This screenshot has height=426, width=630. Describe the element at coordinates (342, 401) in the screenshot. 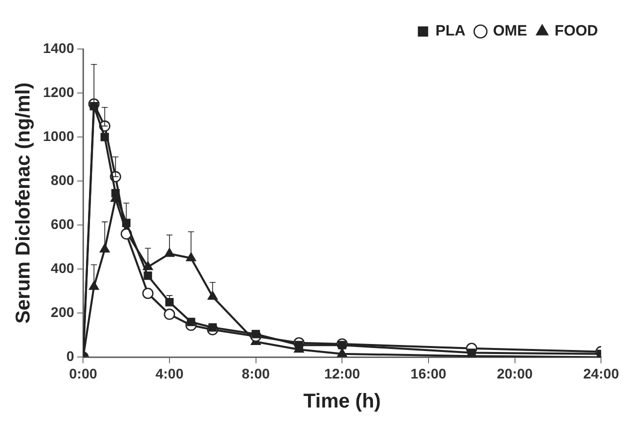

I see `x-axis-title: Time (h)` at that location.